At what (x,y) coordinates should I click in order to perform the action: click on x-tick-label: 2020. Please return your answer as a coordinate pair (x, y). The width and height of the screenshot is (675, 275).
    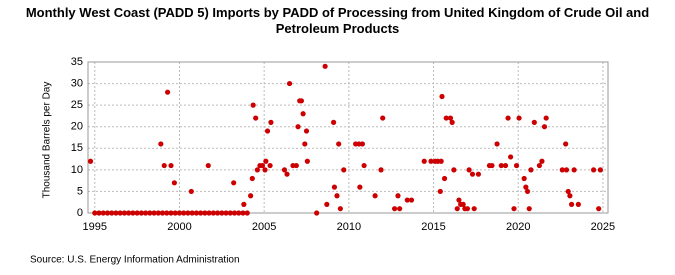
    Looking at the image, I should click on (518, 227).